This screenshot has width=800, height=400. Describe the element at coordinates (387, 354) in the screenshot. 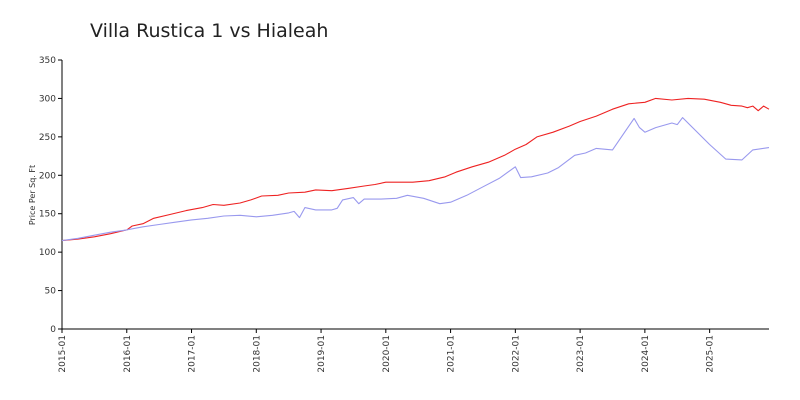

I see `x-tick-label: 2020-01` at that location.